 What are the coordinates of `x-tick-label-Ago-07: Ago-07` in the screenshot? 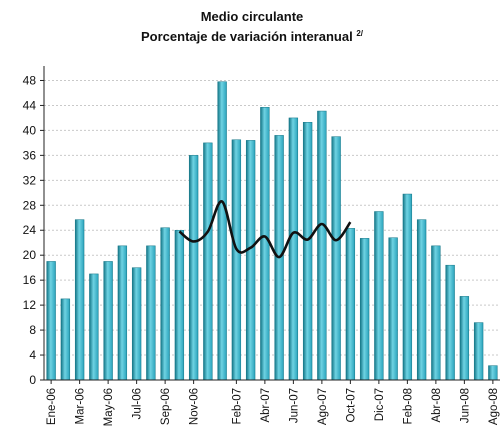 It's located at (323, 406).